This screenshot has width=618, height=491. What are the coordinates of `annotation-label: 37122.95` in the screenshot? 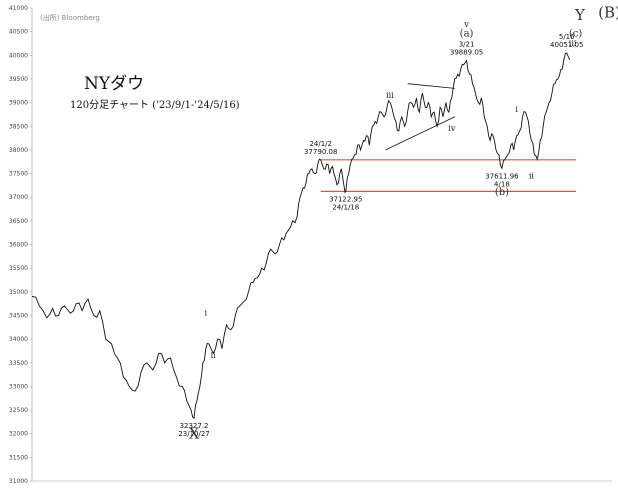 It's located at (345, 199).